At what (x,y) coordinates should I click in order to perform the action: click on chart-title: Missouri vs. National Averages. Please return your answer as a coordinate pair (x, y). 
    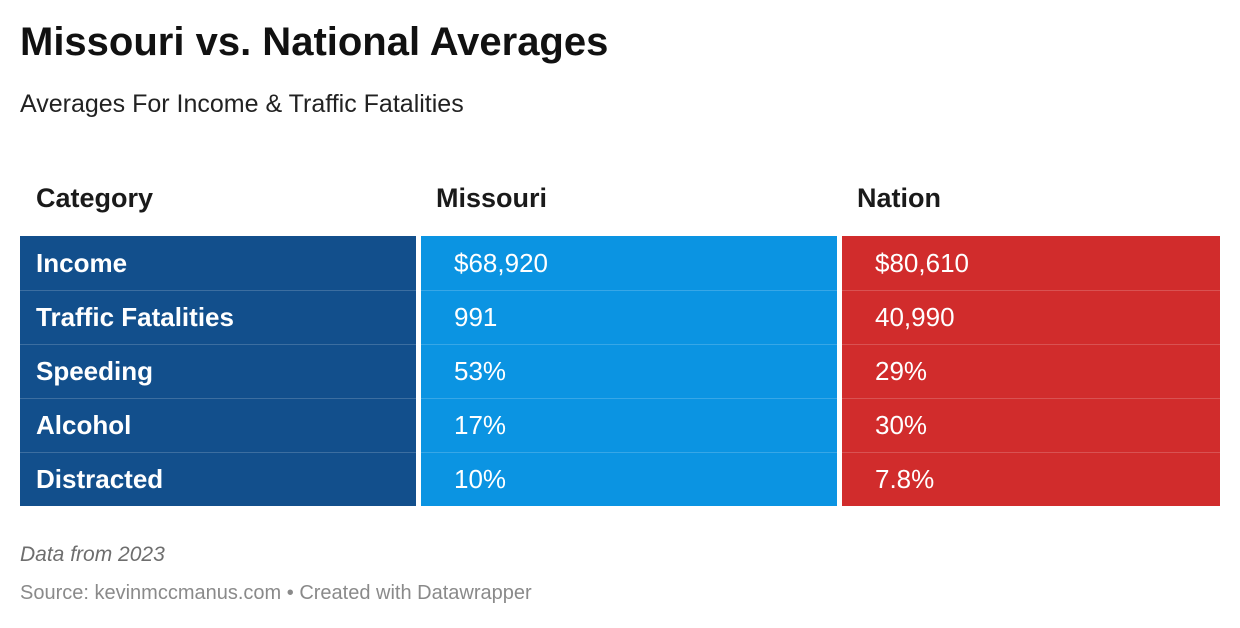
    Looking at the image, I should click on (314, 42).